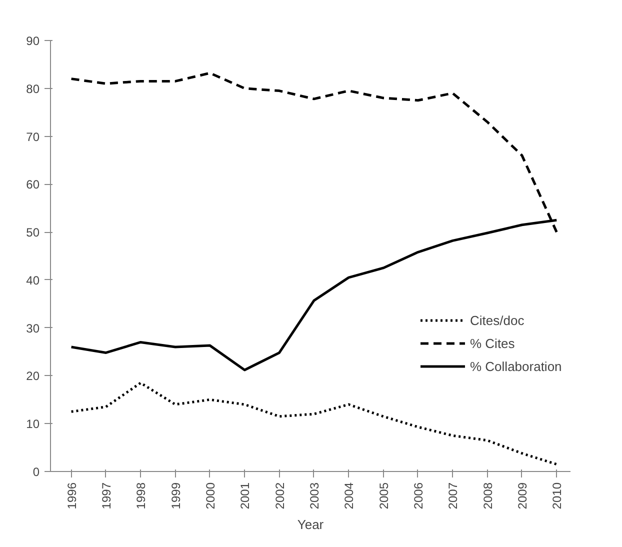 The width and height of the screenshot is (622, 547). I want to click on y-tick-label: 40, so click(33, 280).